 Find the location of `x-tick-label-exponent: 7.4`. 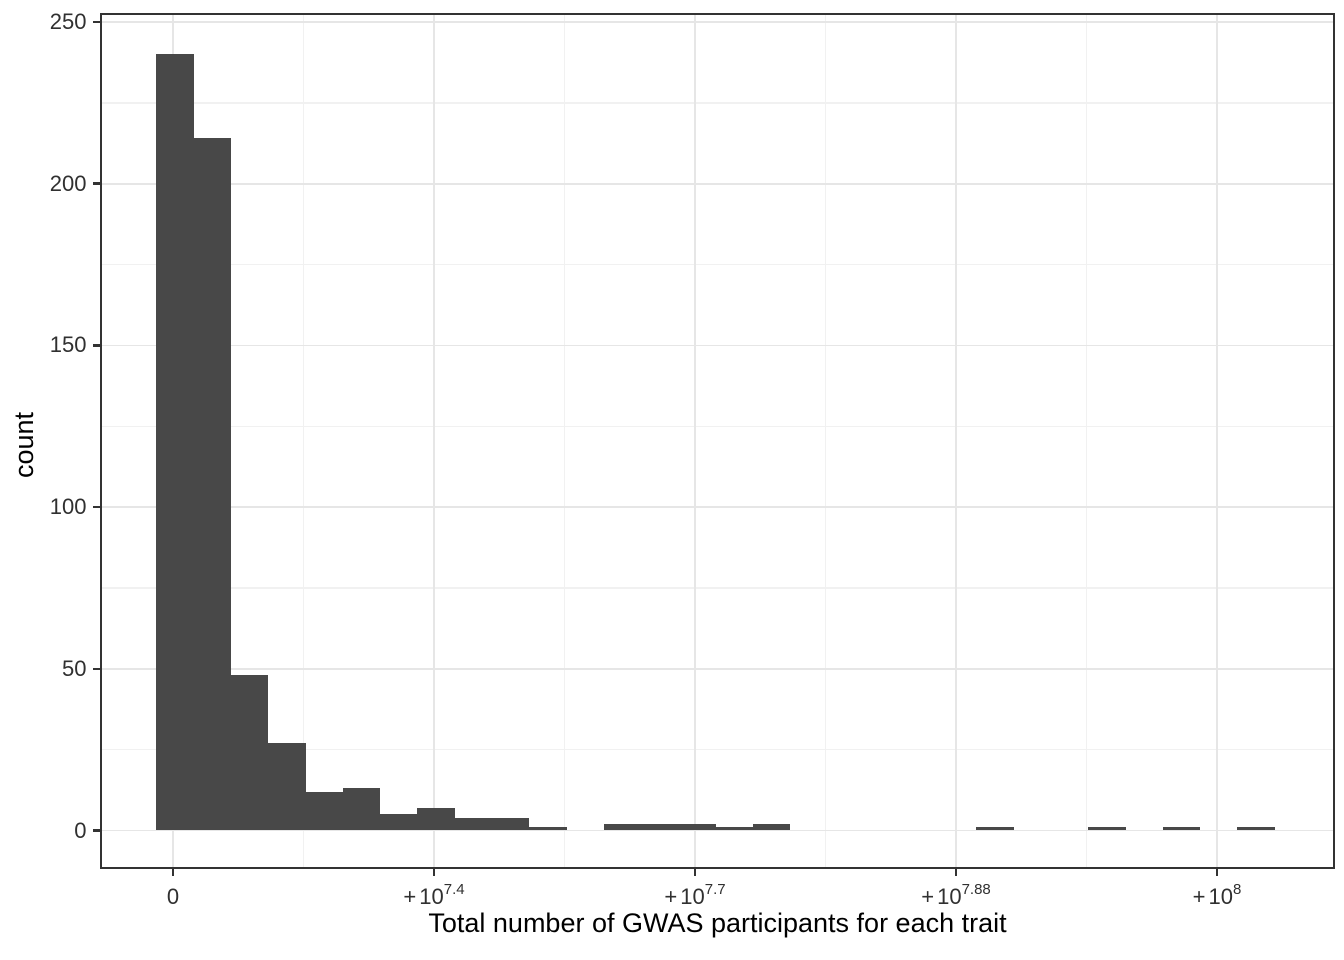

x-tick-label-exponent: 7.4 is located at coordinates (454, 889).